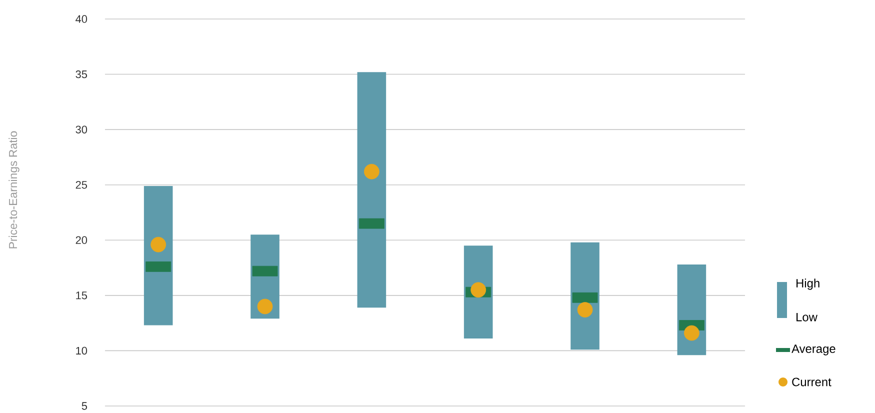 Image resolution: width=875 pixels, height=413 pixels. Describe the element at coordinates (814, 350) in the screenshot. I see `legend-label: Average` at that location.